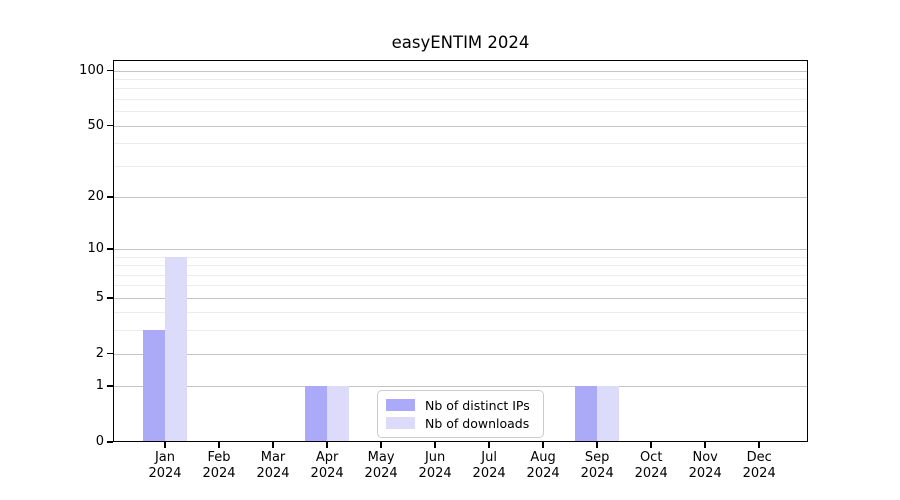  I want to click on legend-label-downloads: Nb of downloads, so click(477, 423).